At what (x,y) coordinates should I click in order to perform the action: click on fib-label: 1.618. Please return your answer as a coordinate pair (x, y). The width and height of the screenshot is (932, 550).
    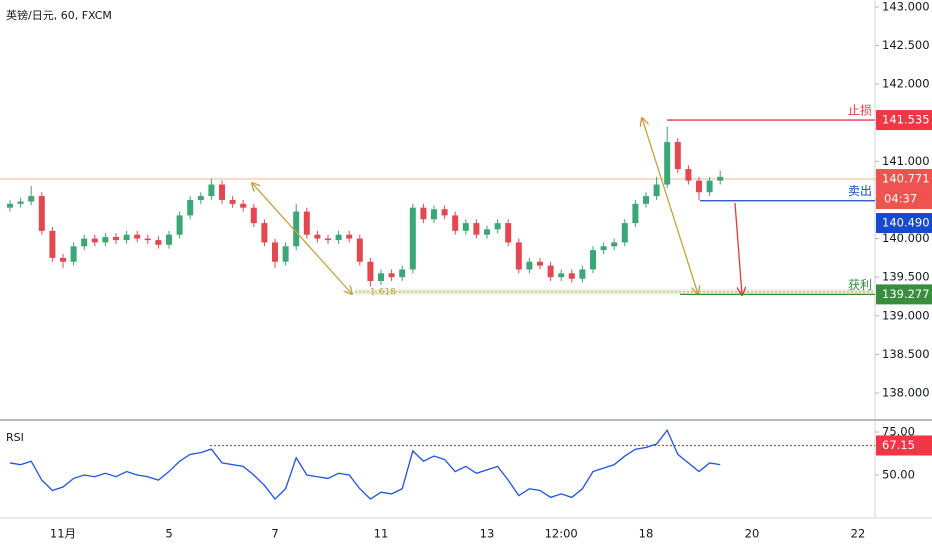
    Looking at the image, I should click on (383, 292).